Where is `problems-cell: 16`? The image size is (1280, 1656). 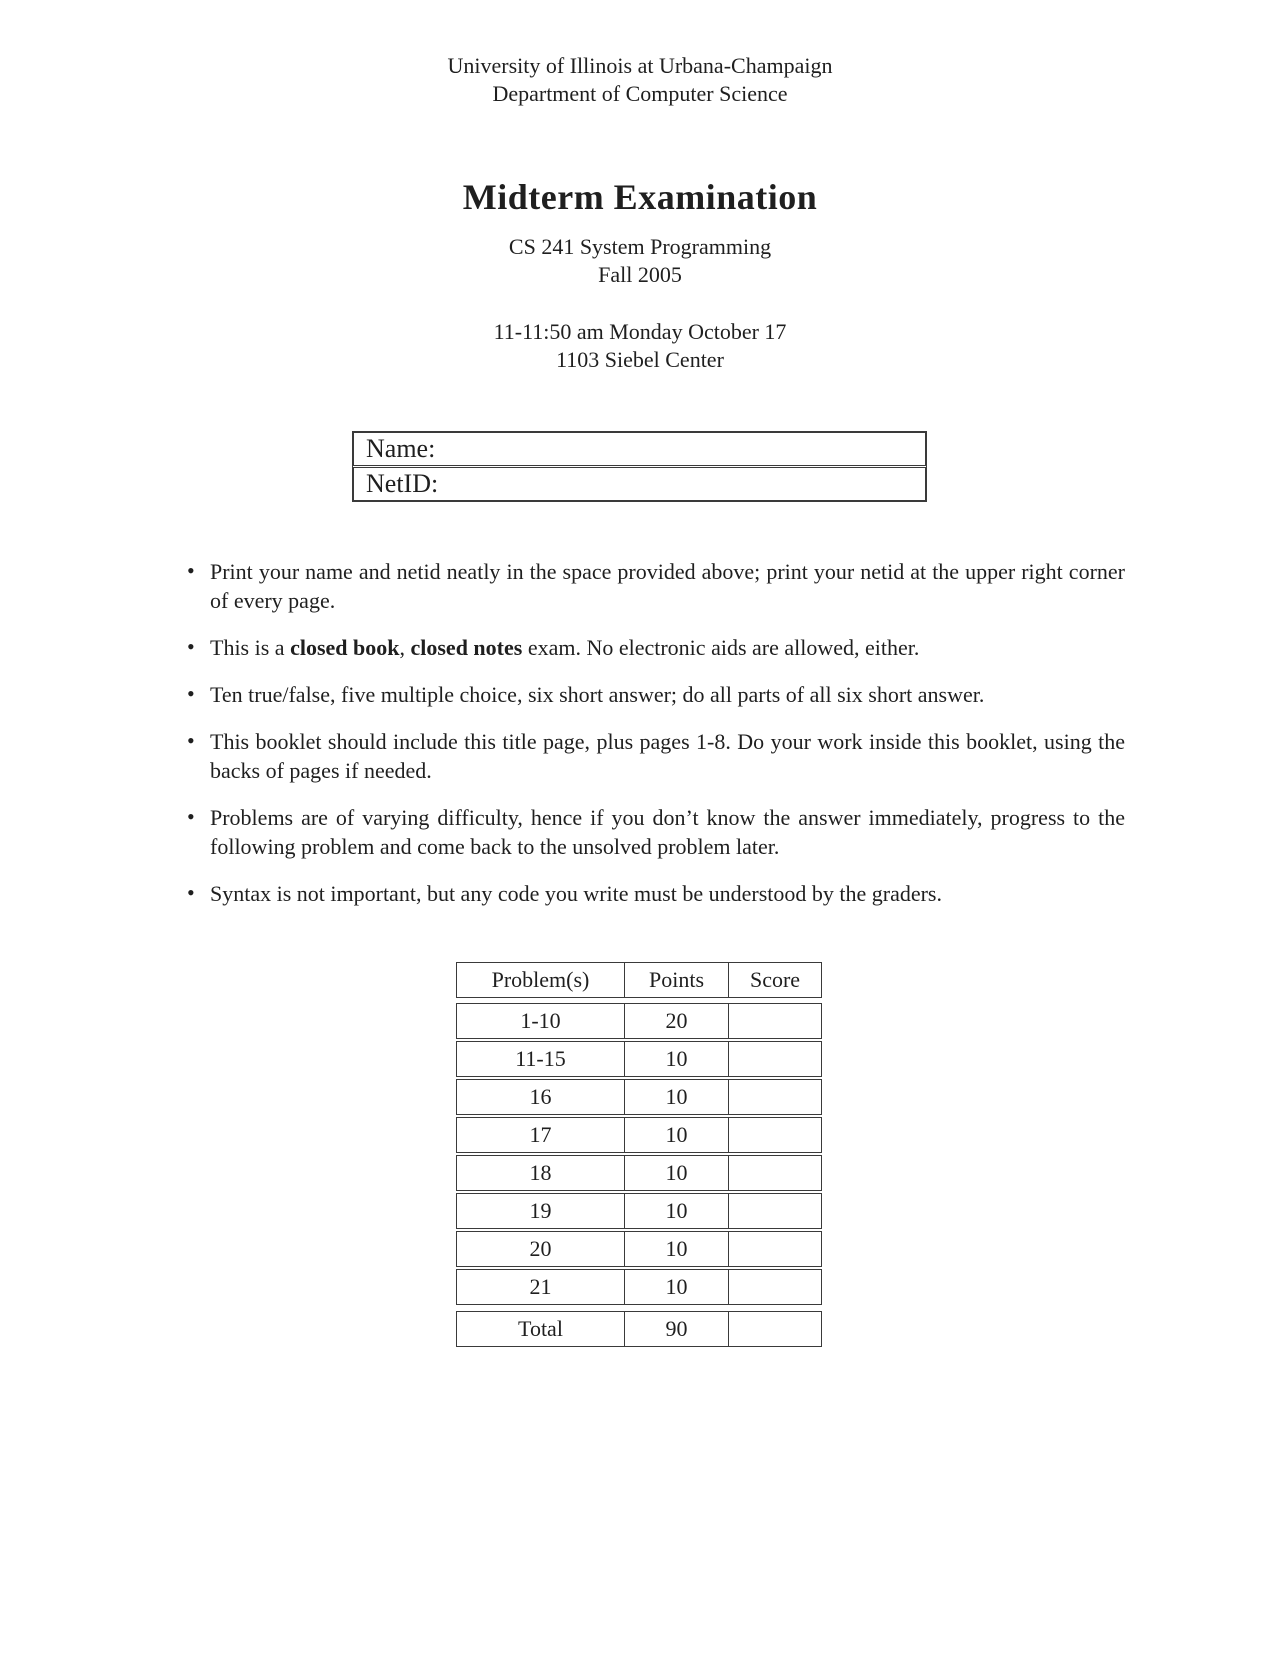
problems-cell: 16 is located at coordinates (540, 1096).